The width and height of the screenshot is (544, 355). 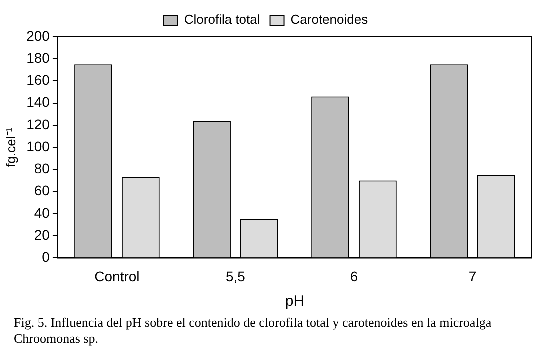 I want to click on x-axis-title: pH, so click(x=295, y=301).